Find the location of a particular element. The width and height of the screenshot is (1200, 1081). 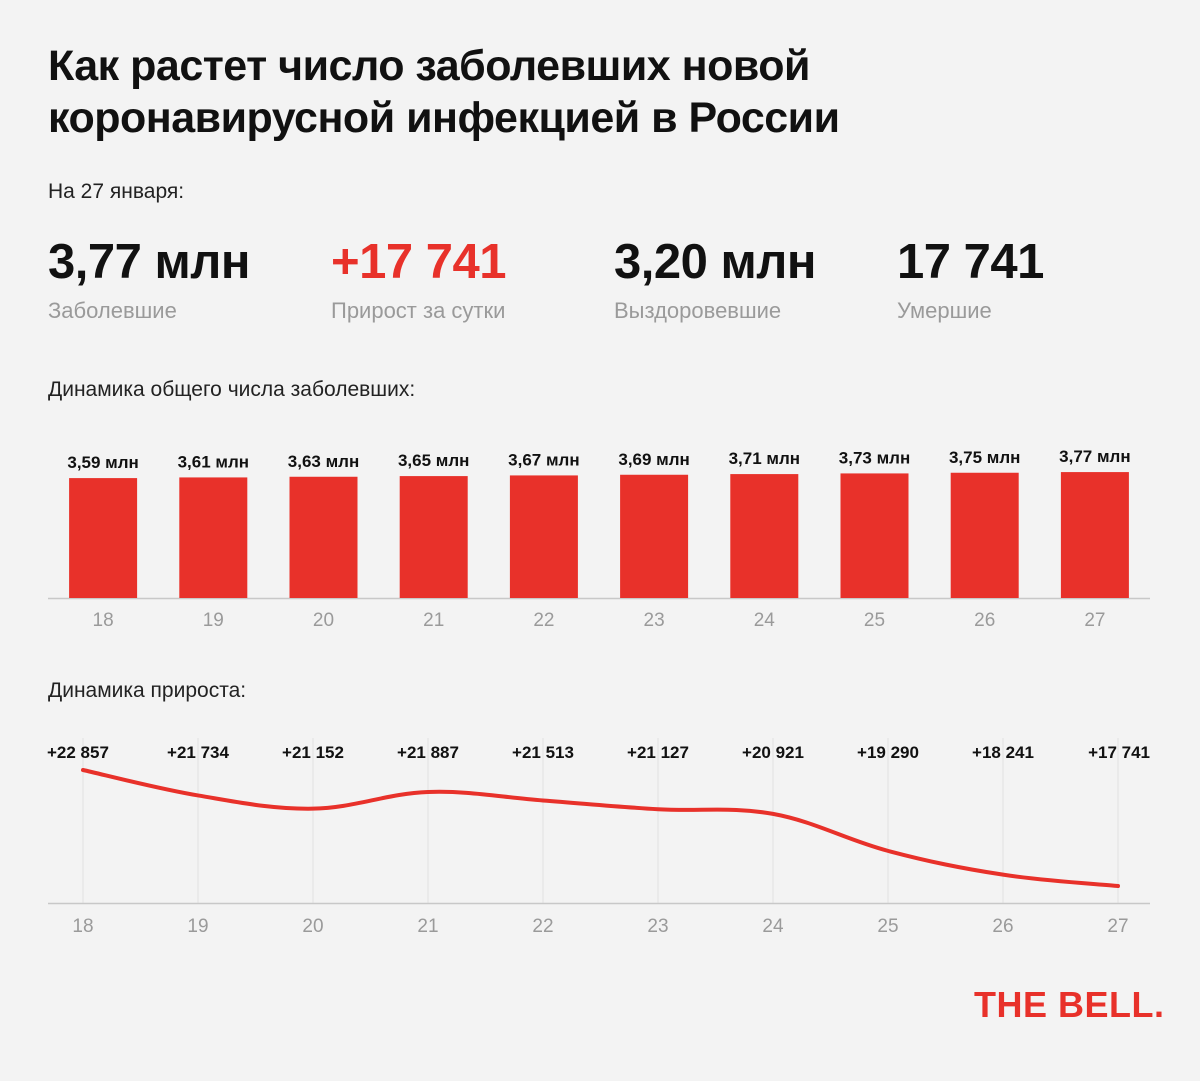

bar-tick-label-18: 18 is located at coordinates (103, 620).